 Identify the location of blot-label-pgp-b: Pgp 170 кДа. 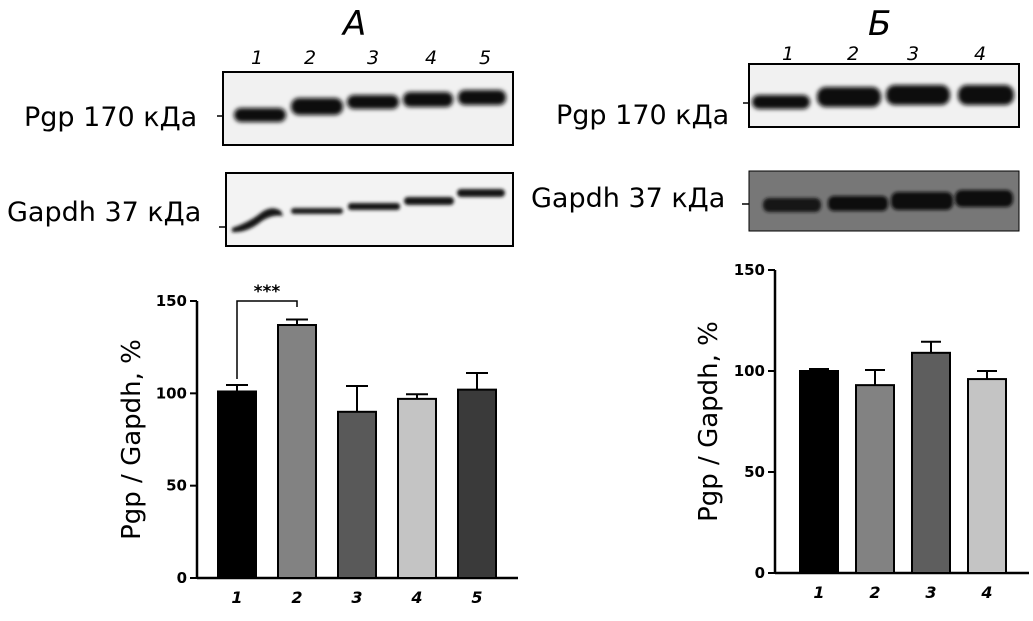
(643, 115).